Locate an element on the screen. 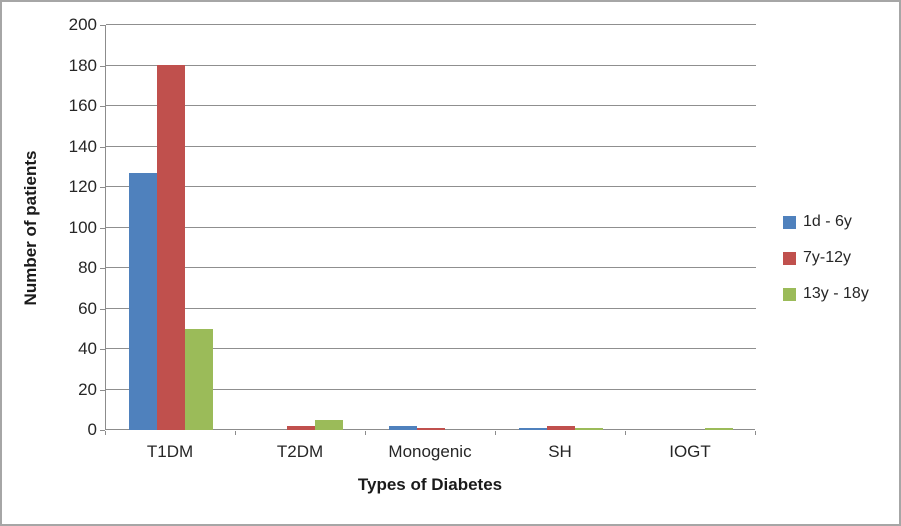  x-tick-label: SH is located at coordinates (560, 451).